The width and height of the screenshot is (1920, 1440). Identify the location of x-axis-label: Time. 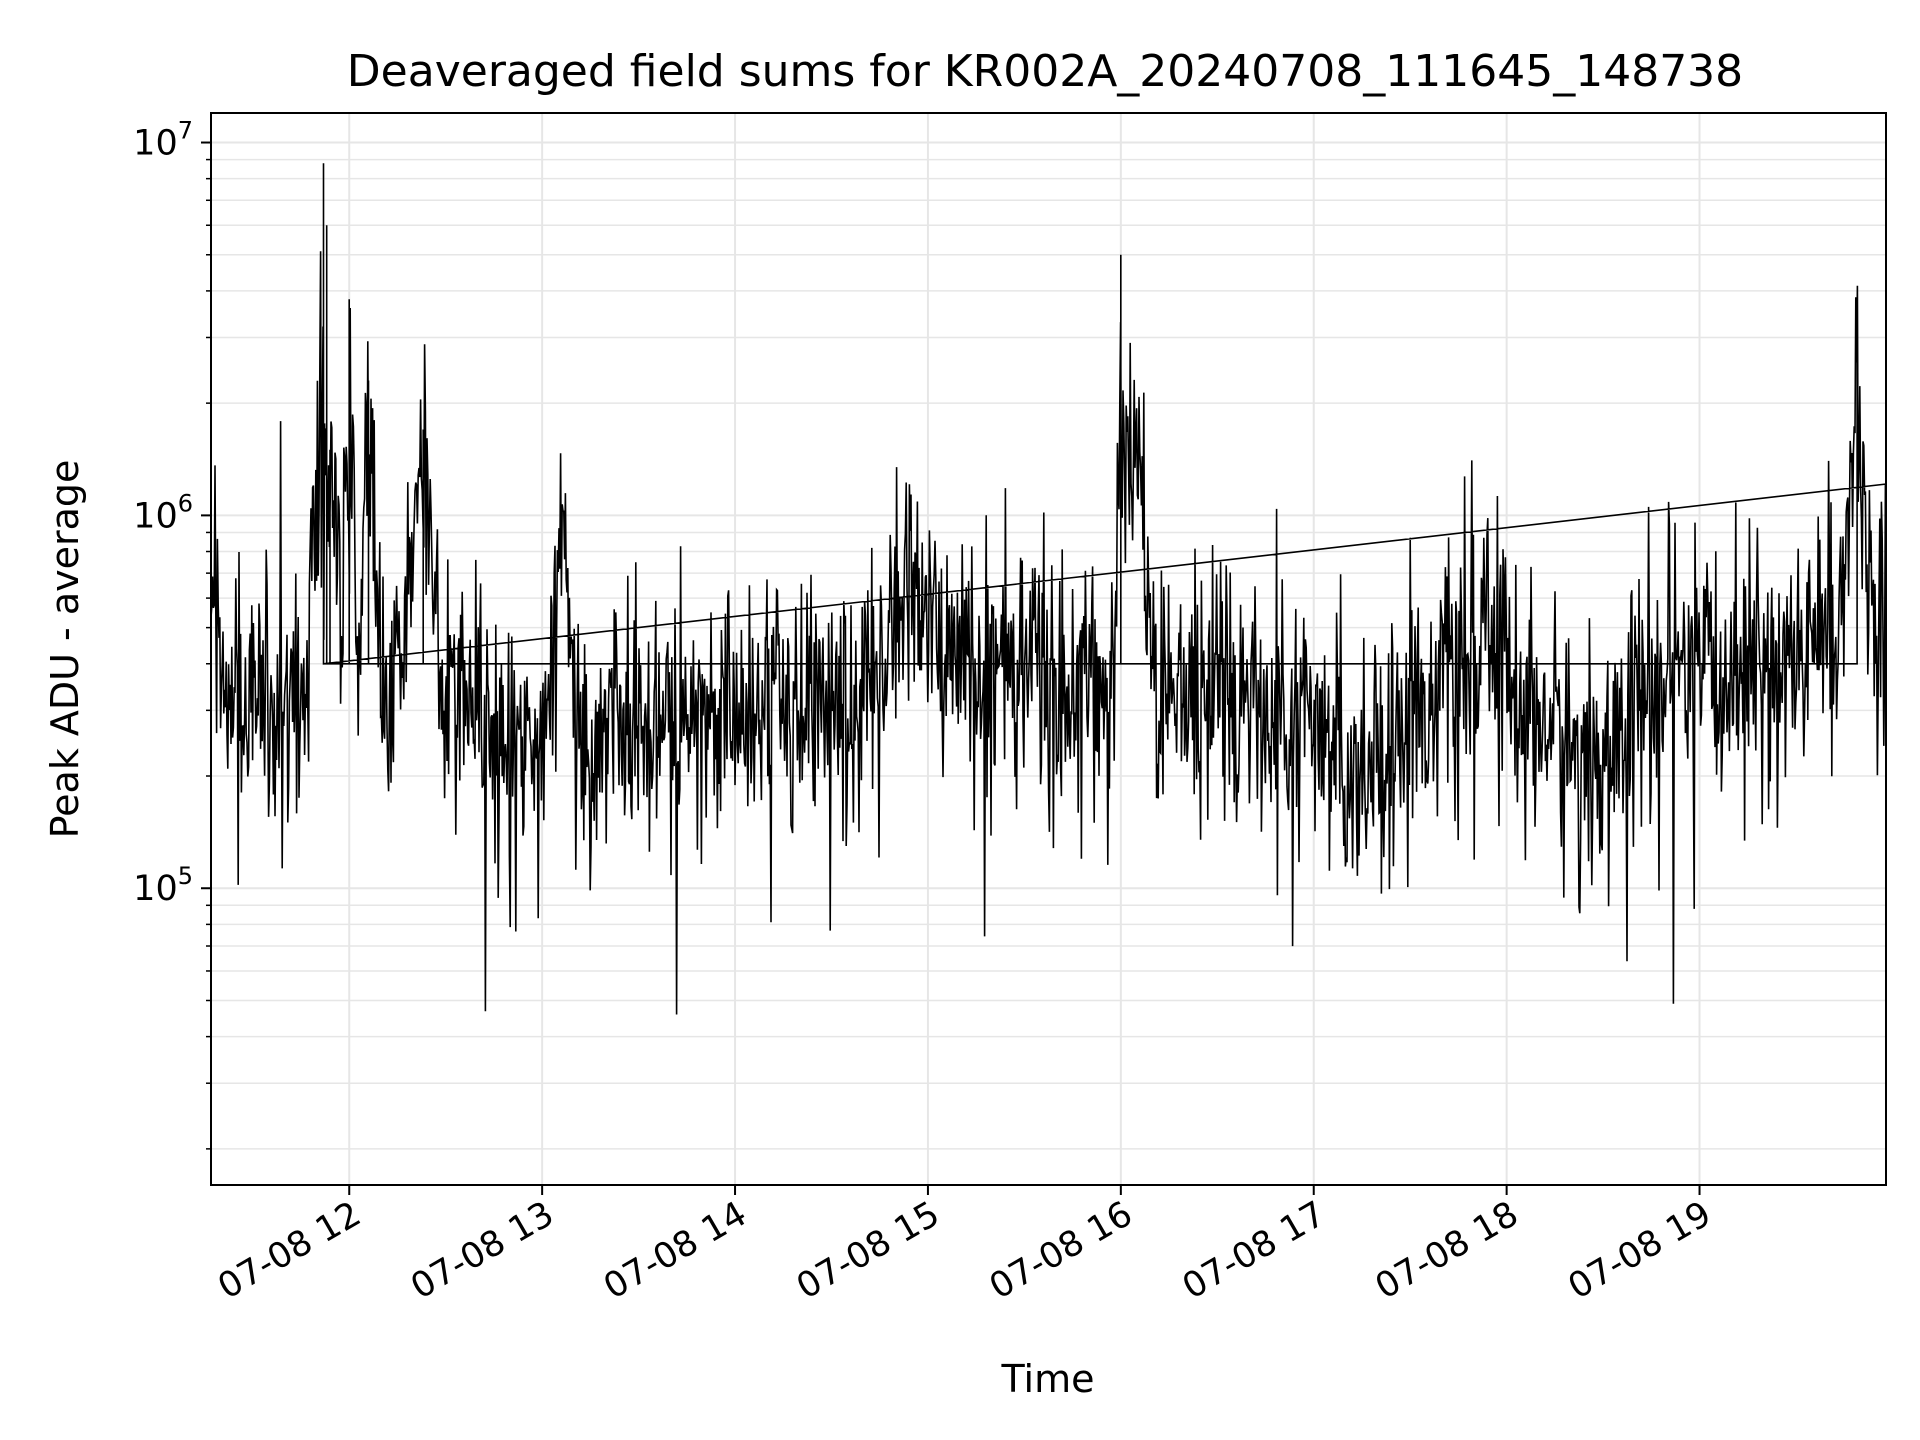
(1048, 1379).